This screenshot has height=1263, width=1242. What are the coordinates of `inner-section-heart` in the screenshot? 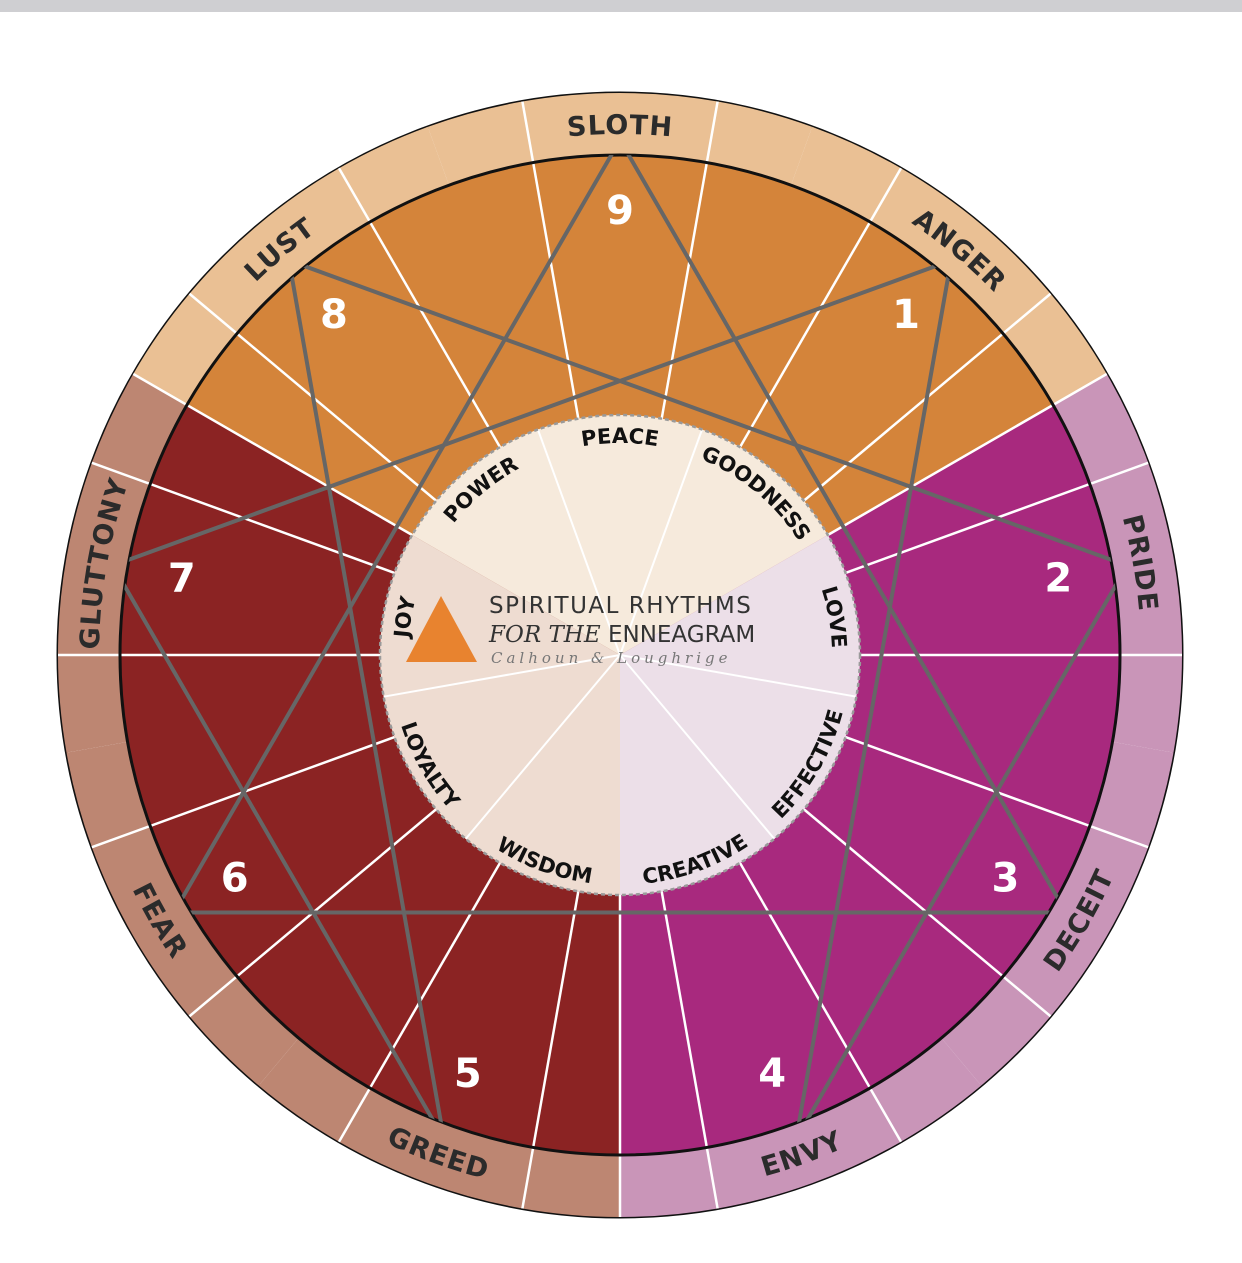 It's located at (740, 715).